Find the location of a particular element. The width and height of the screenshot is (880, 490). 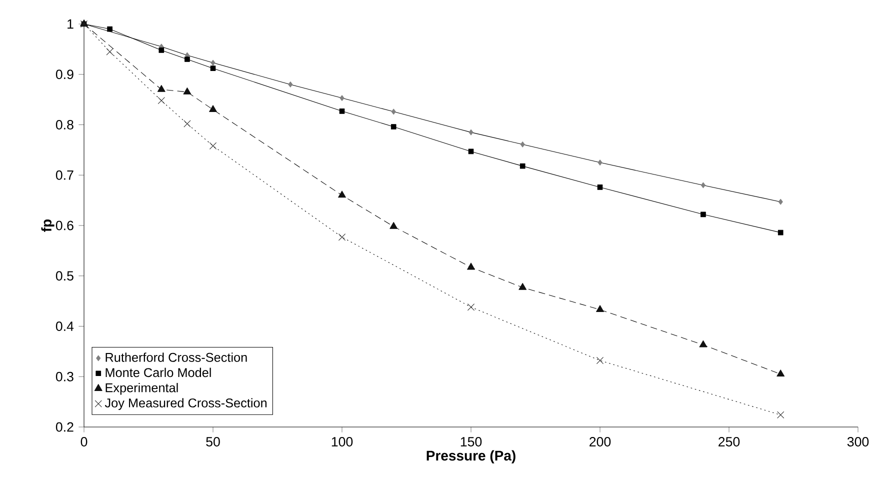

y-tick-label: 0.5 is located at coordinates (65, 276).